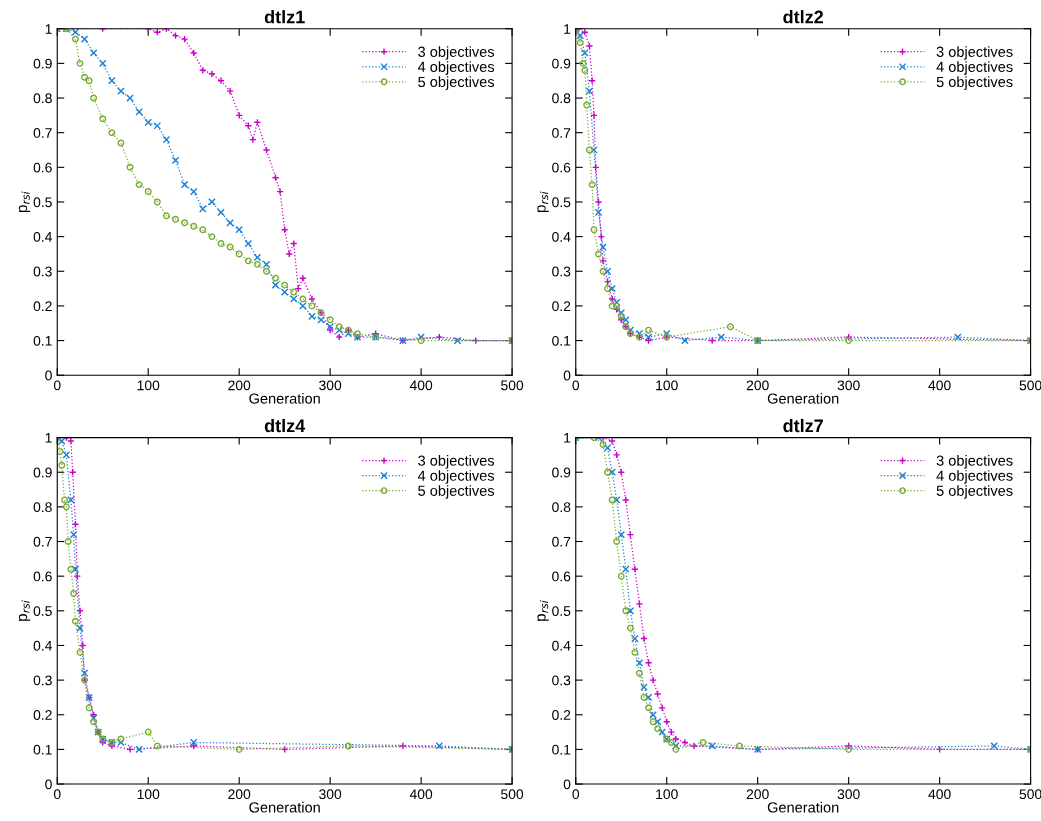 The image size is (1041, 821). What do you see at coordinates (803, 425) in the screenshot?
I see `chart-title: dtlz7` at bounding box center [803, 425].